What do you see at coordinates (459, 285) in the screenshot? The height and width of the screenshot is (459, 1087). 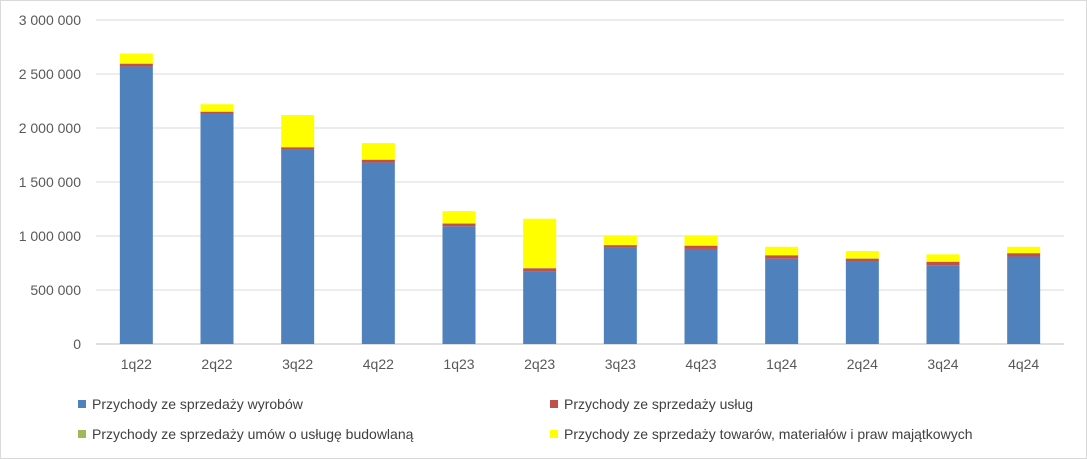 I see `bar-segment-1q23-s0` at bounding box center [459, 285].